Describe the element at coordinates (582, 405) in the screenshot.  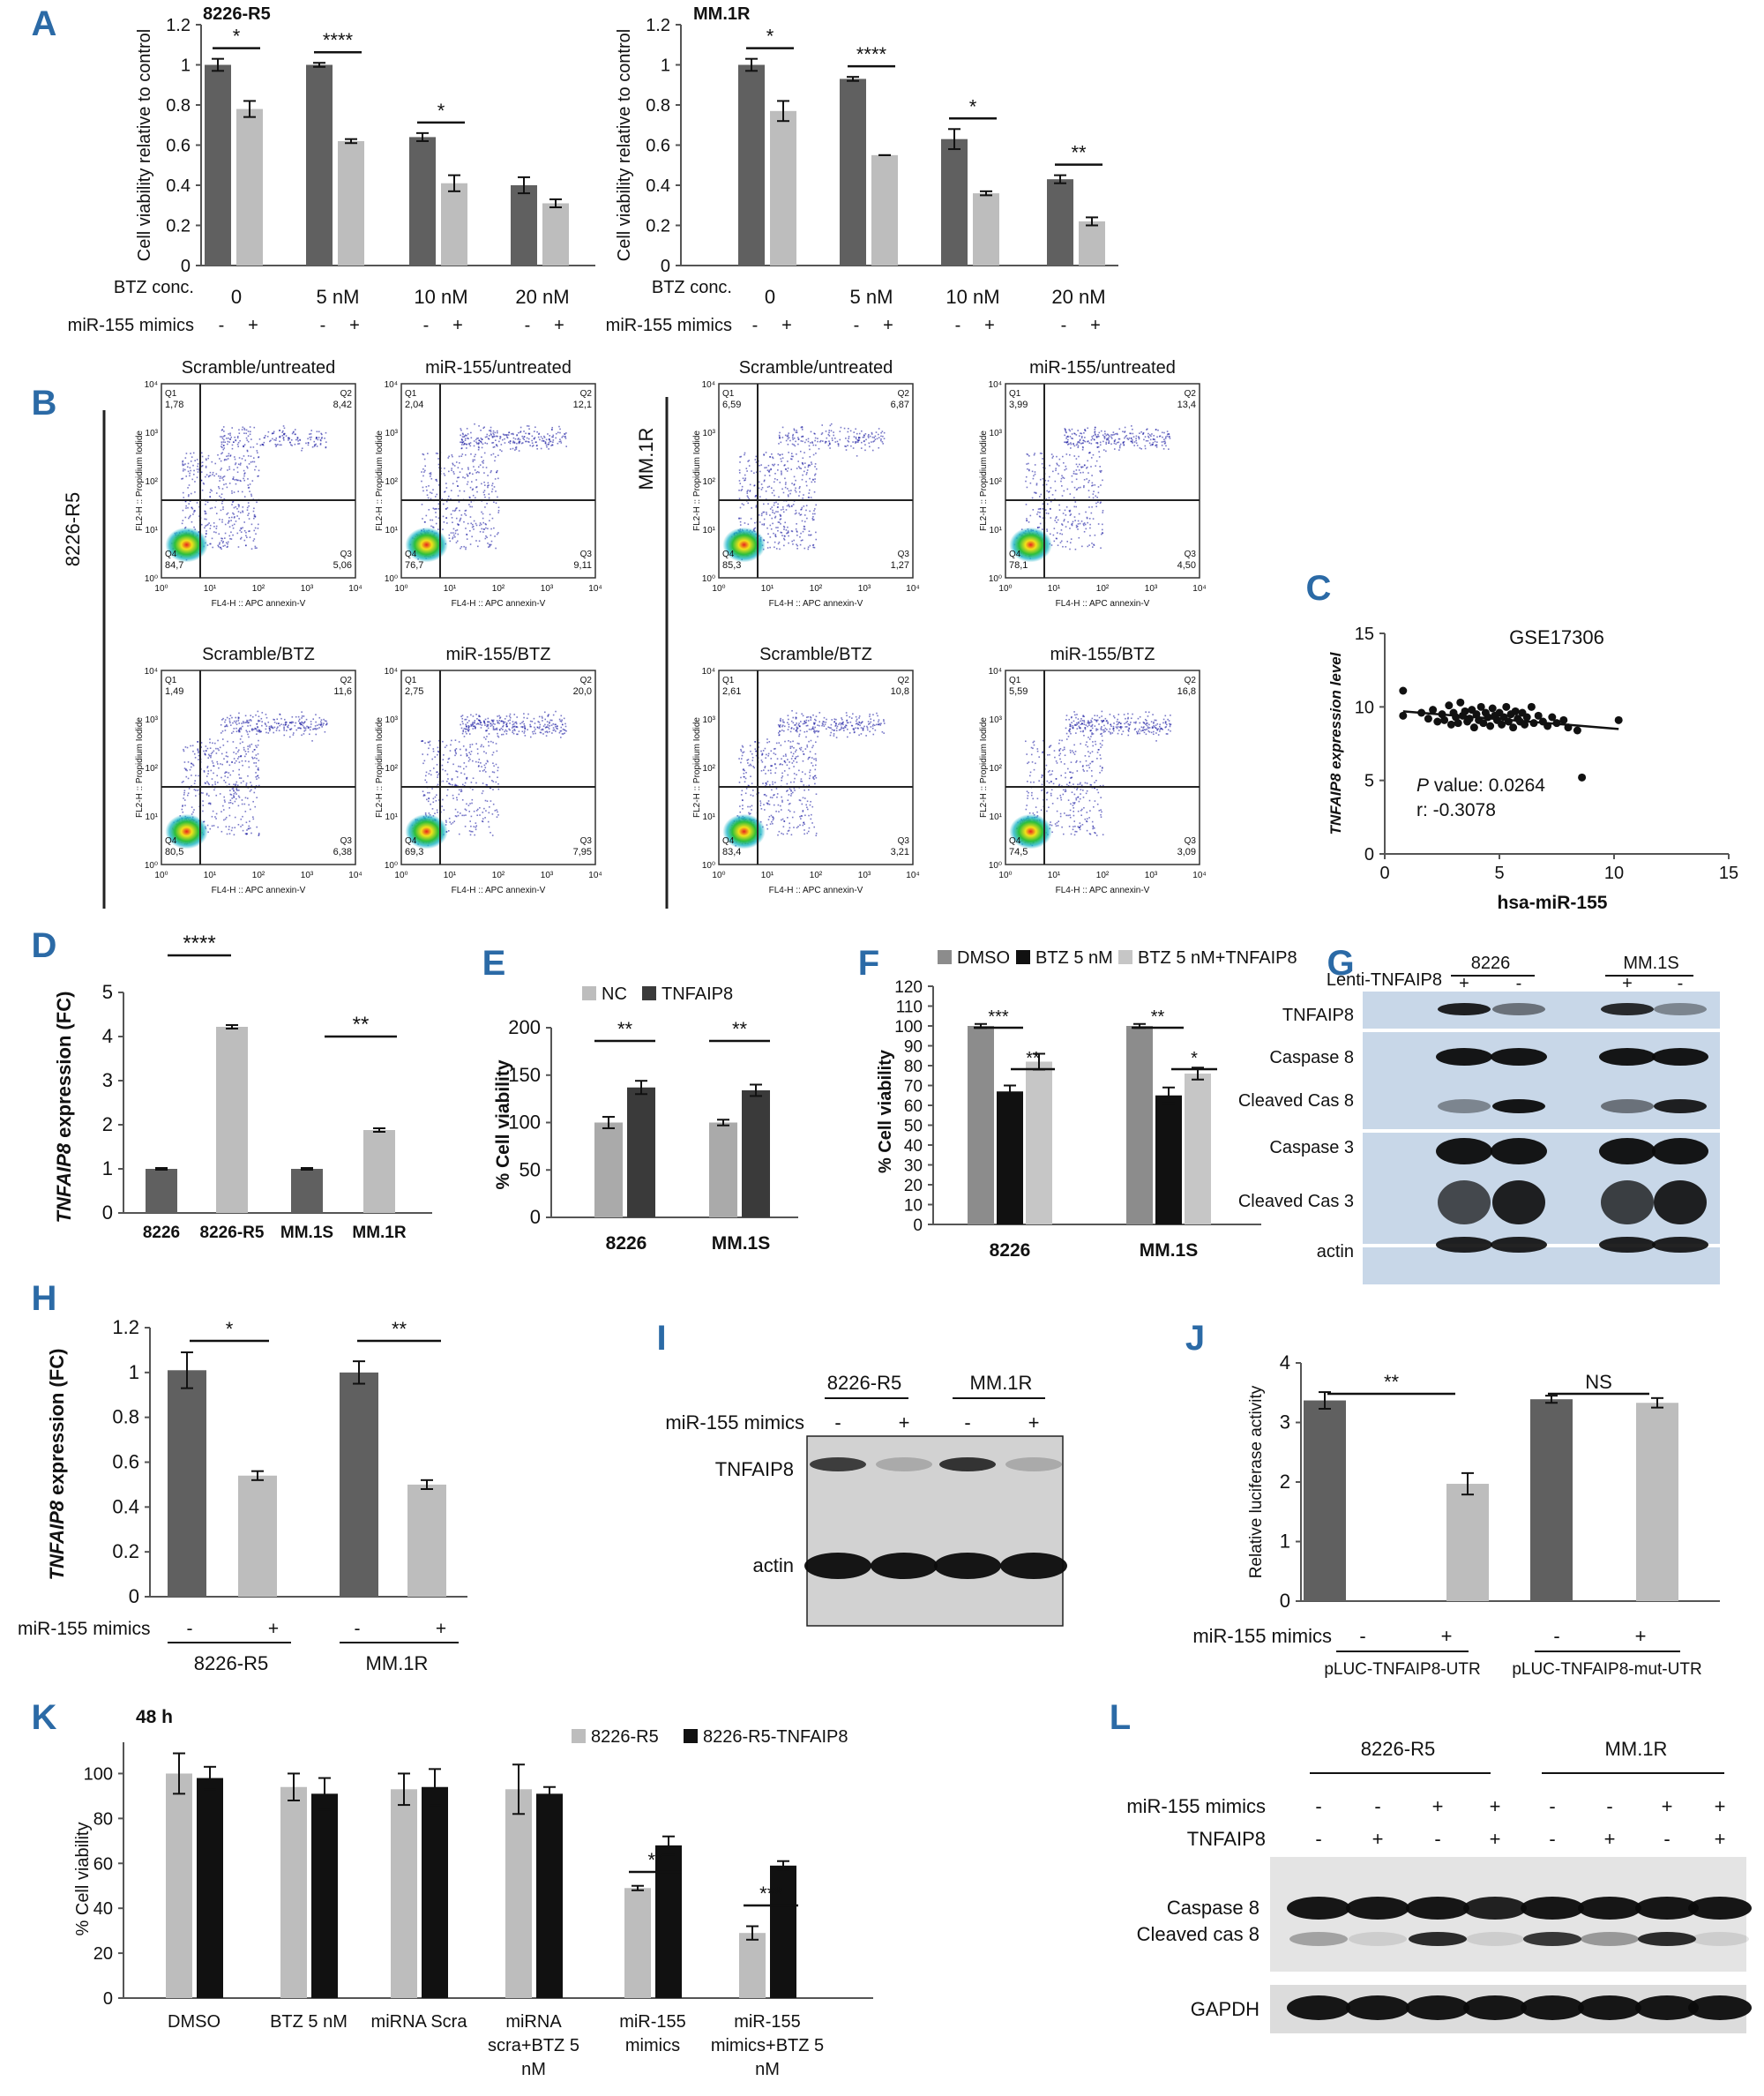
I see `quadrant-value: 12,1` at that location.